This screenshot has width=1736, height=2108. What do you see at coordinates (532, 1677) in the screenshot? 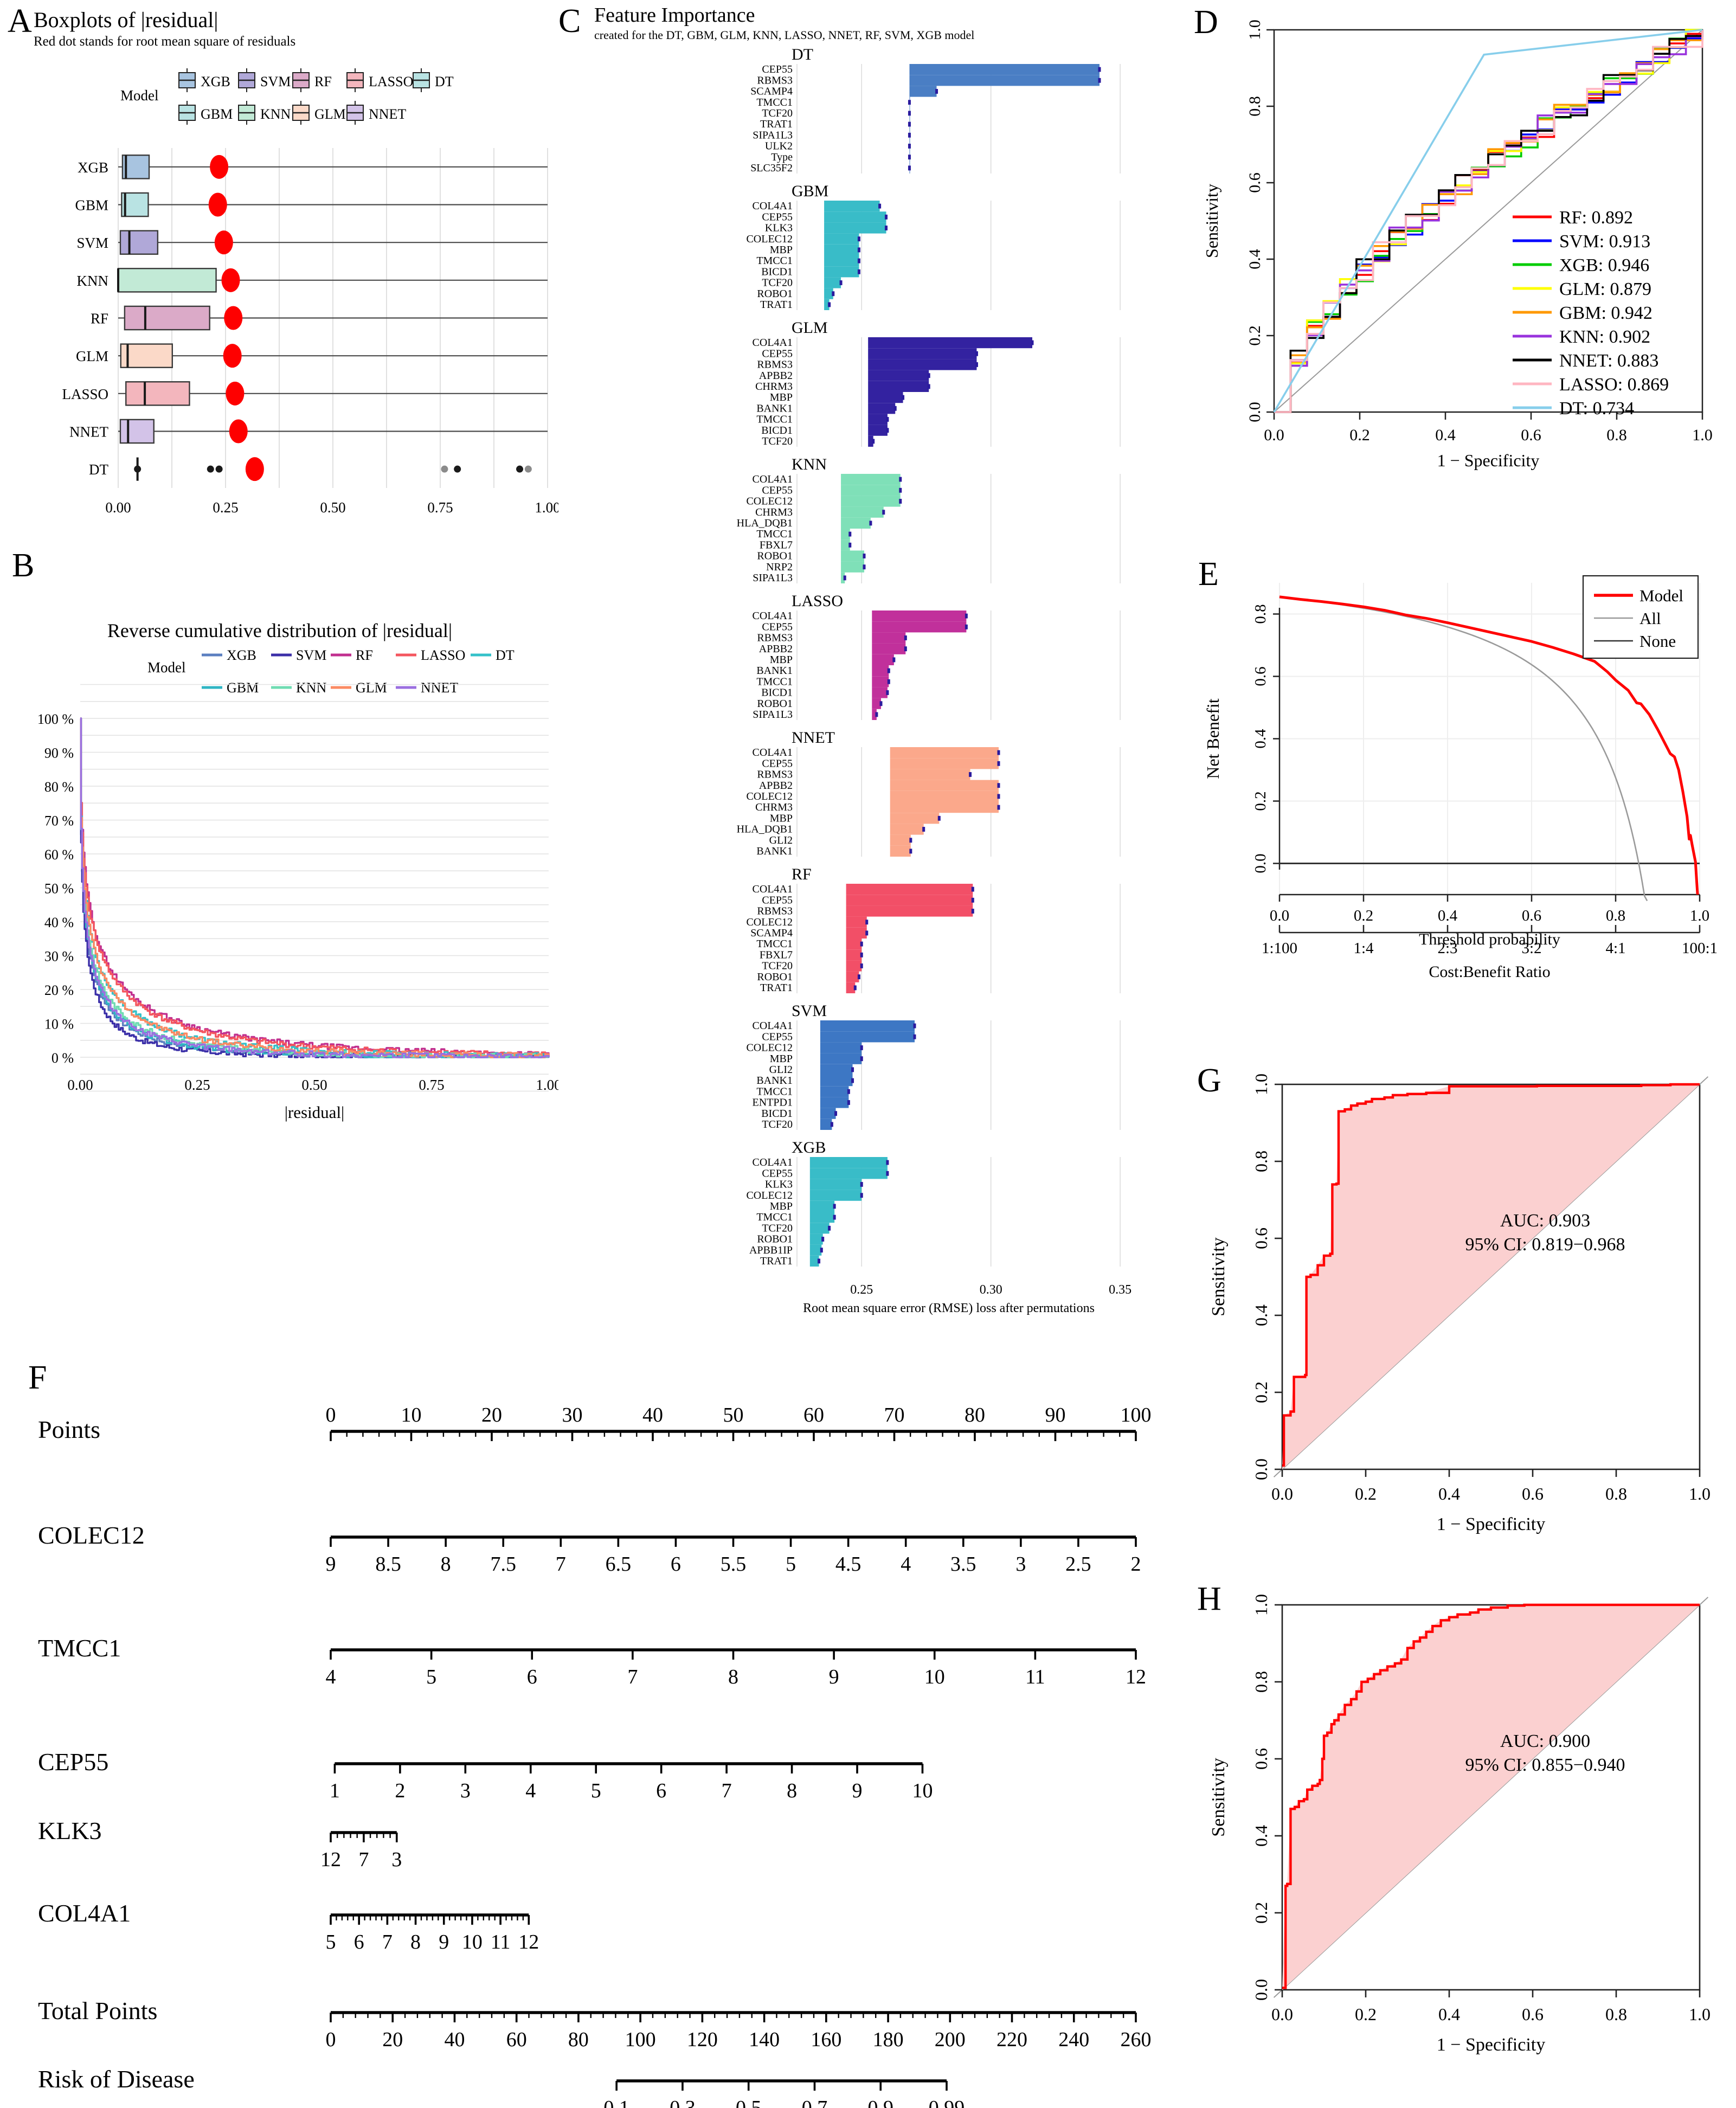
I see `nomogram-tick-label: 6` at bounding box center [532, 1677].